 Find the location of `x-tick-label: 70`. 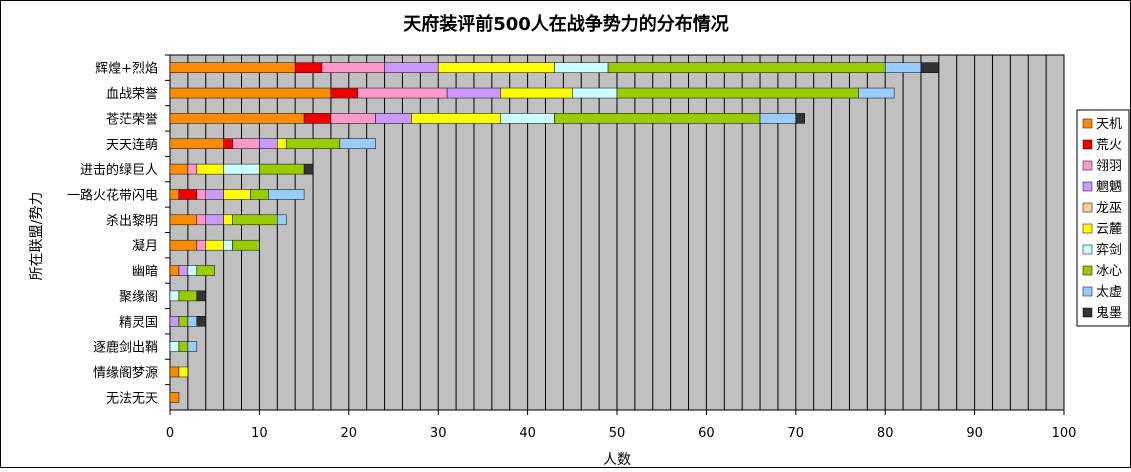

x-tick-label: 70 is located at coordinates (796, 433).